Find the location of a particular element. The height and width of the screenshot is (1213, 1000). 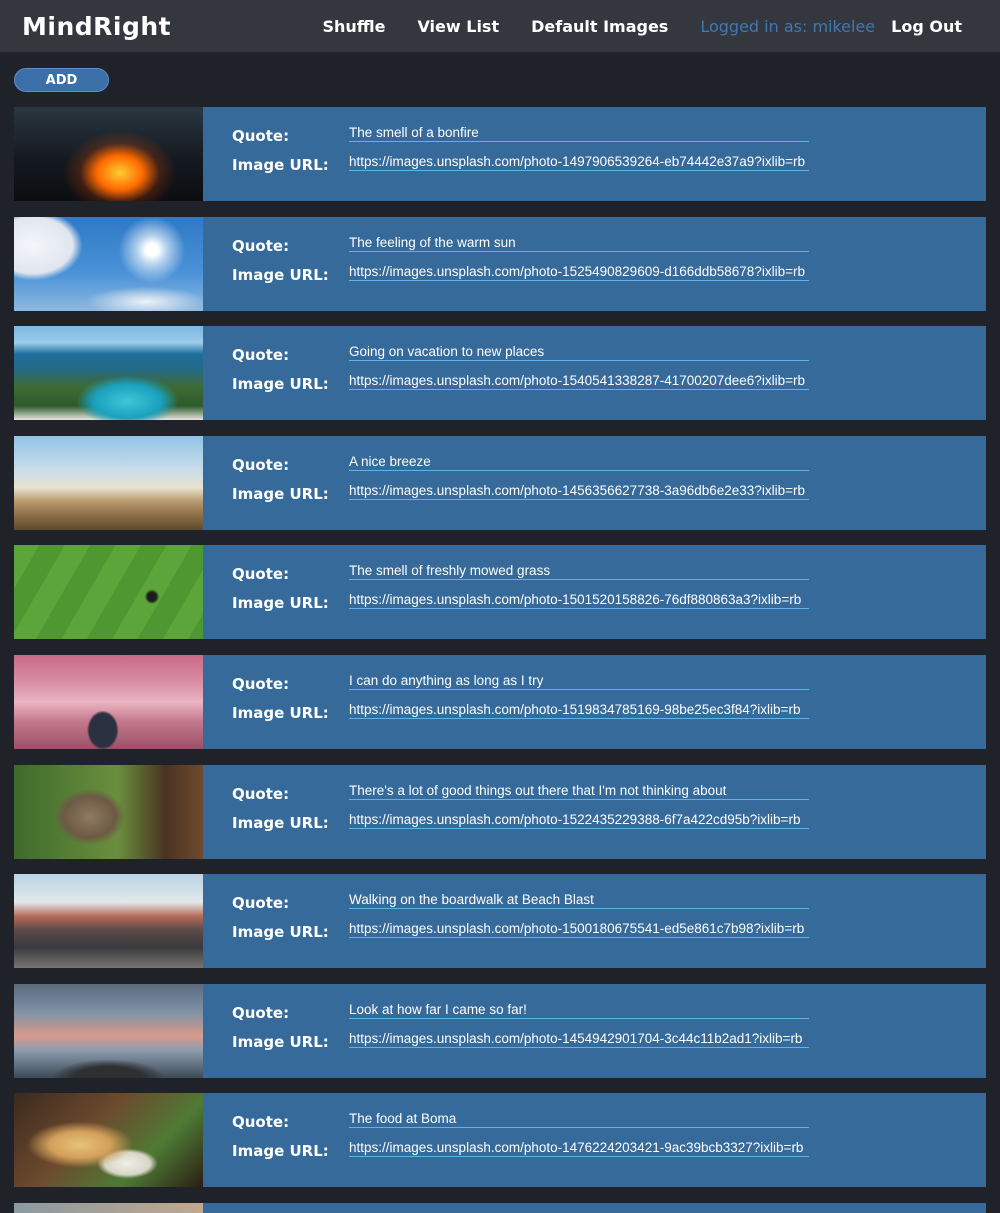

quote-field: The food at Boma is located at coordinates (579, 1120).